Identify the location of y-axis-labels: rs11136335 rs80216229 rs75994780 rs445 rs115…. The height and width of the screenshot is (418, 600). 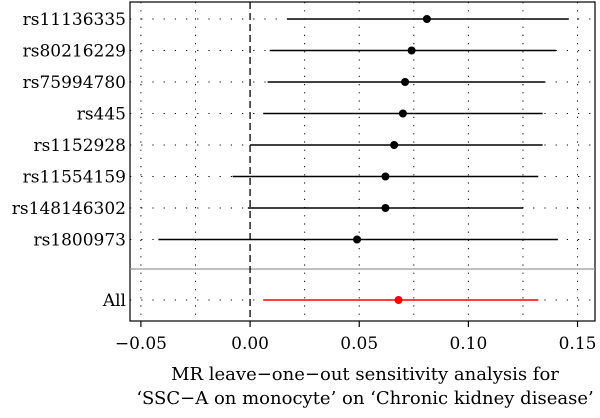
(69, 160).